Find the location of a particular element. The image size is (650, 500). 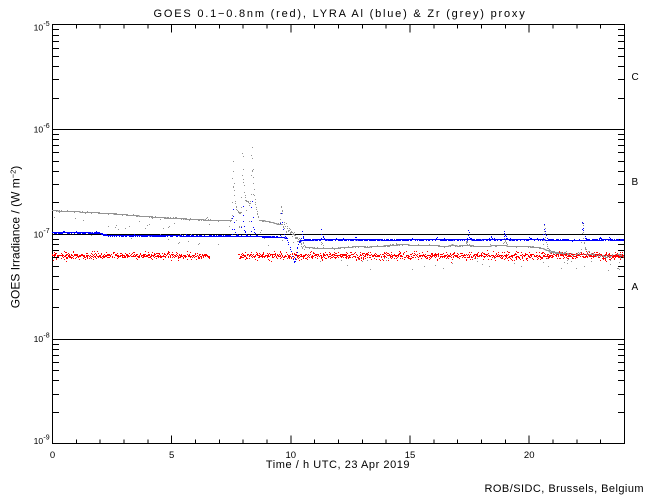

svg-text: 5 is located at coordinates (171, 455).